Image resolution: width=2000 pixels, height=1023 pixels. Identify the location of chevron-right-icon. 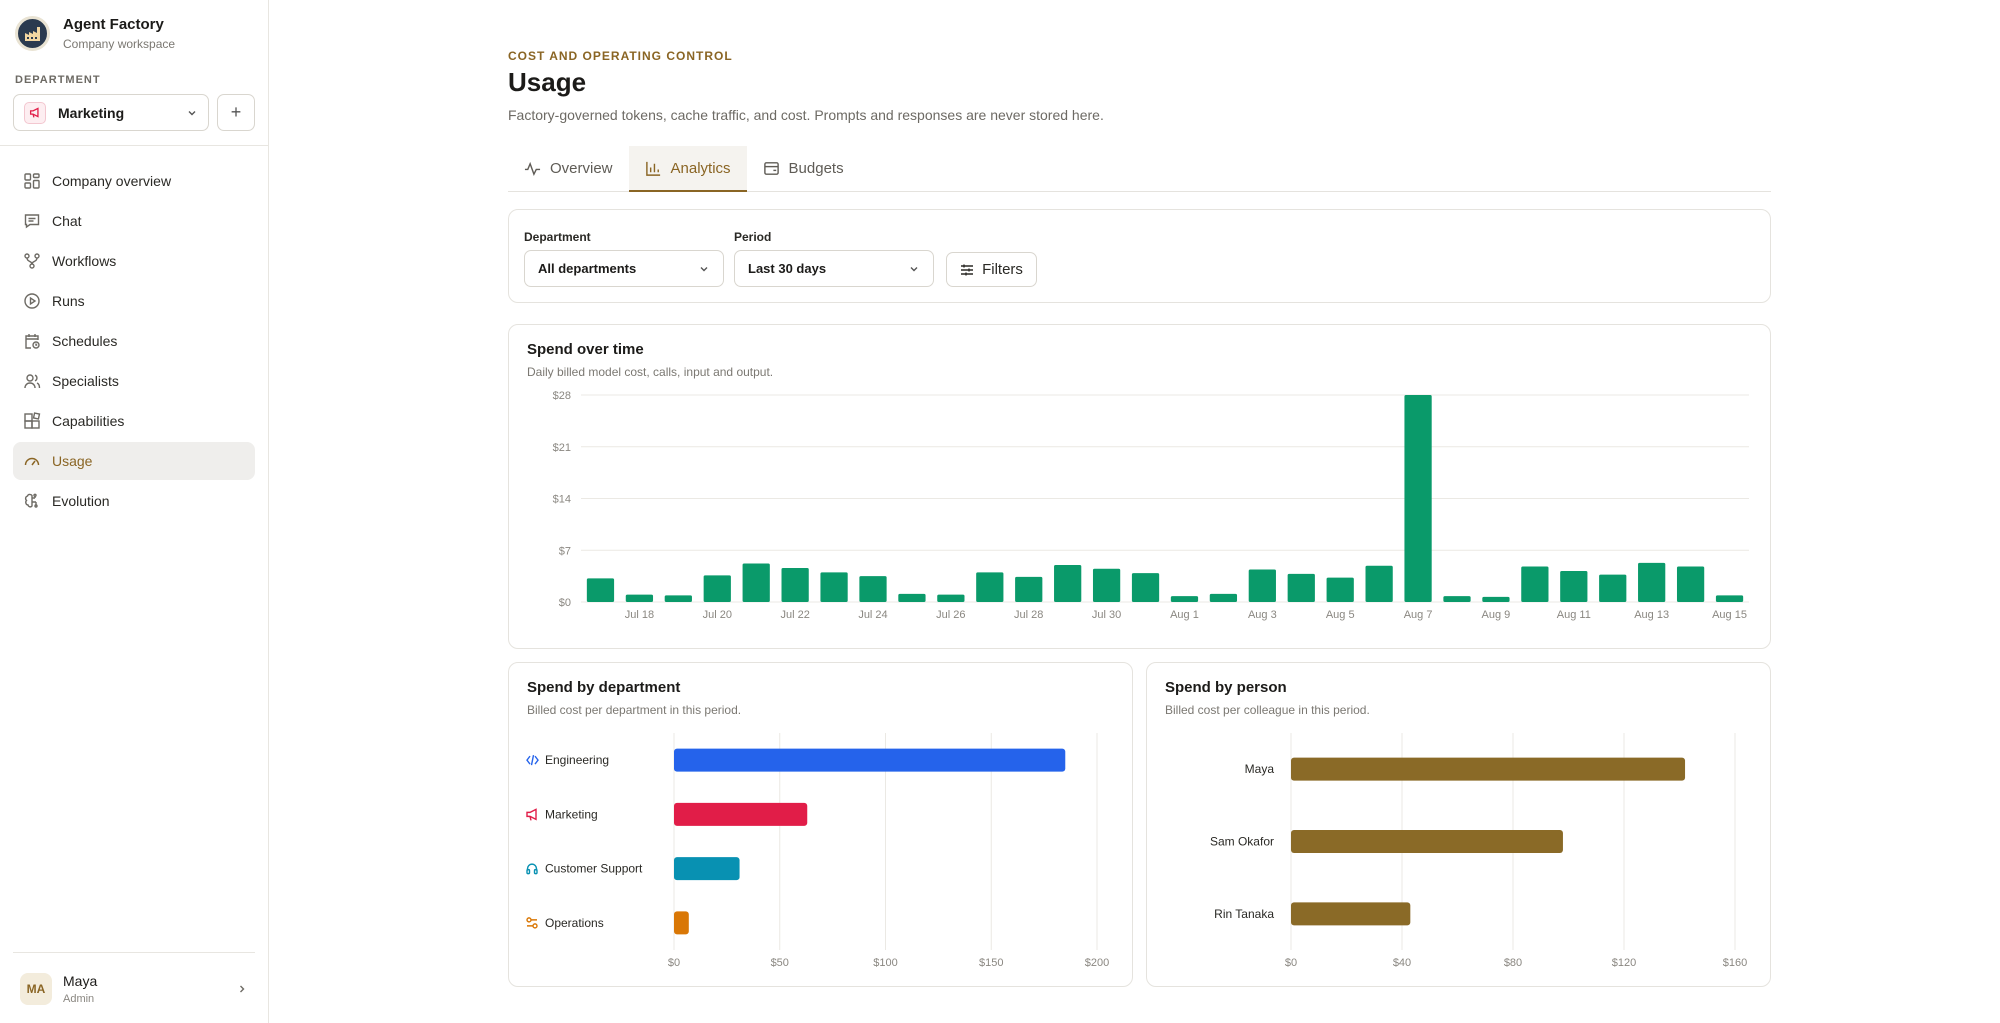
(242, 989).